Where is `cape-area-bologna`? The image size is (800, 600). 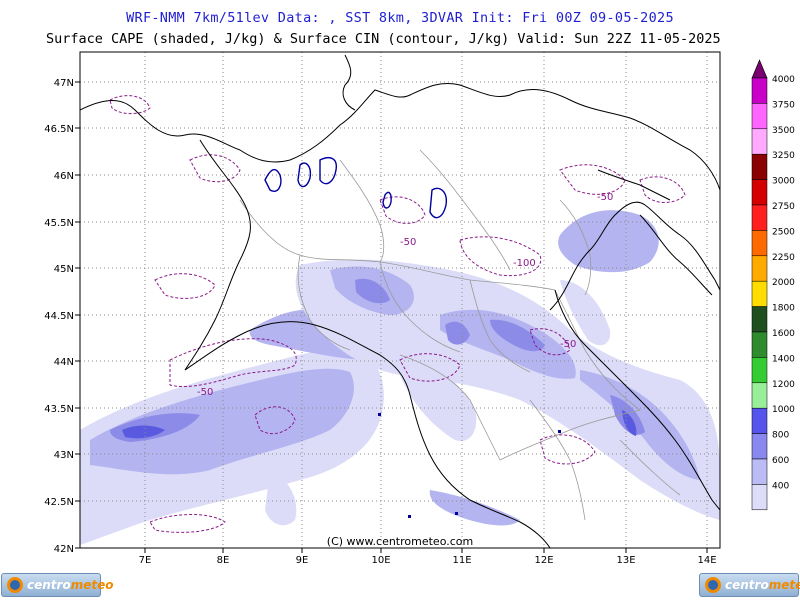 cape-area-bologna is located at coordinates (457, 333).